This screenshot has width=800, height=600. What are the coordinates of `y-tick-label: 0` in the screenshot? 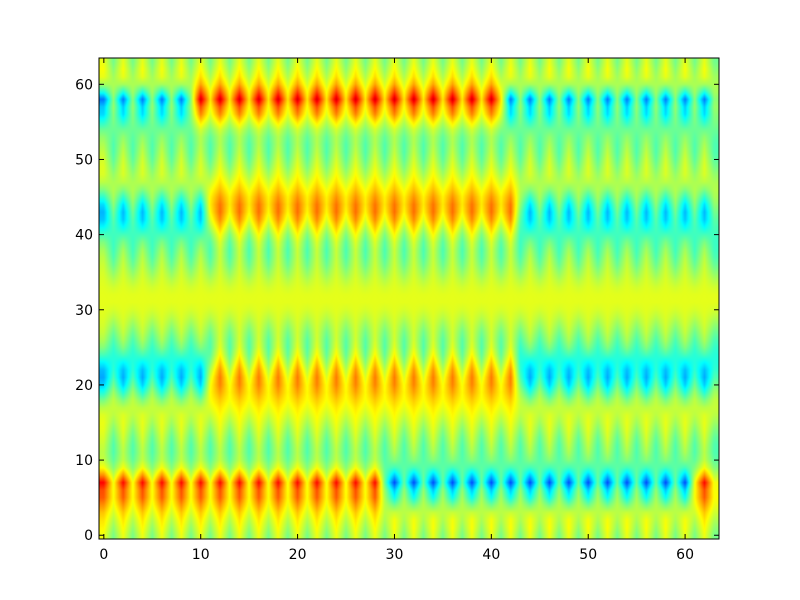 It's located at (88, 536).